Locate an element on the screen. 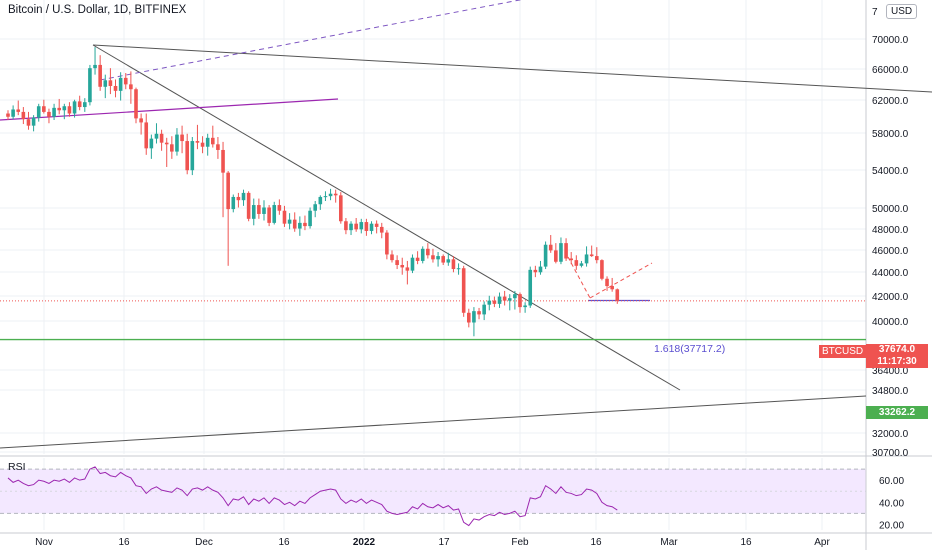 The height and width of the screenshot is (550, 932). price-tick-label: 34800.0 is located at coordinates (890, 391).